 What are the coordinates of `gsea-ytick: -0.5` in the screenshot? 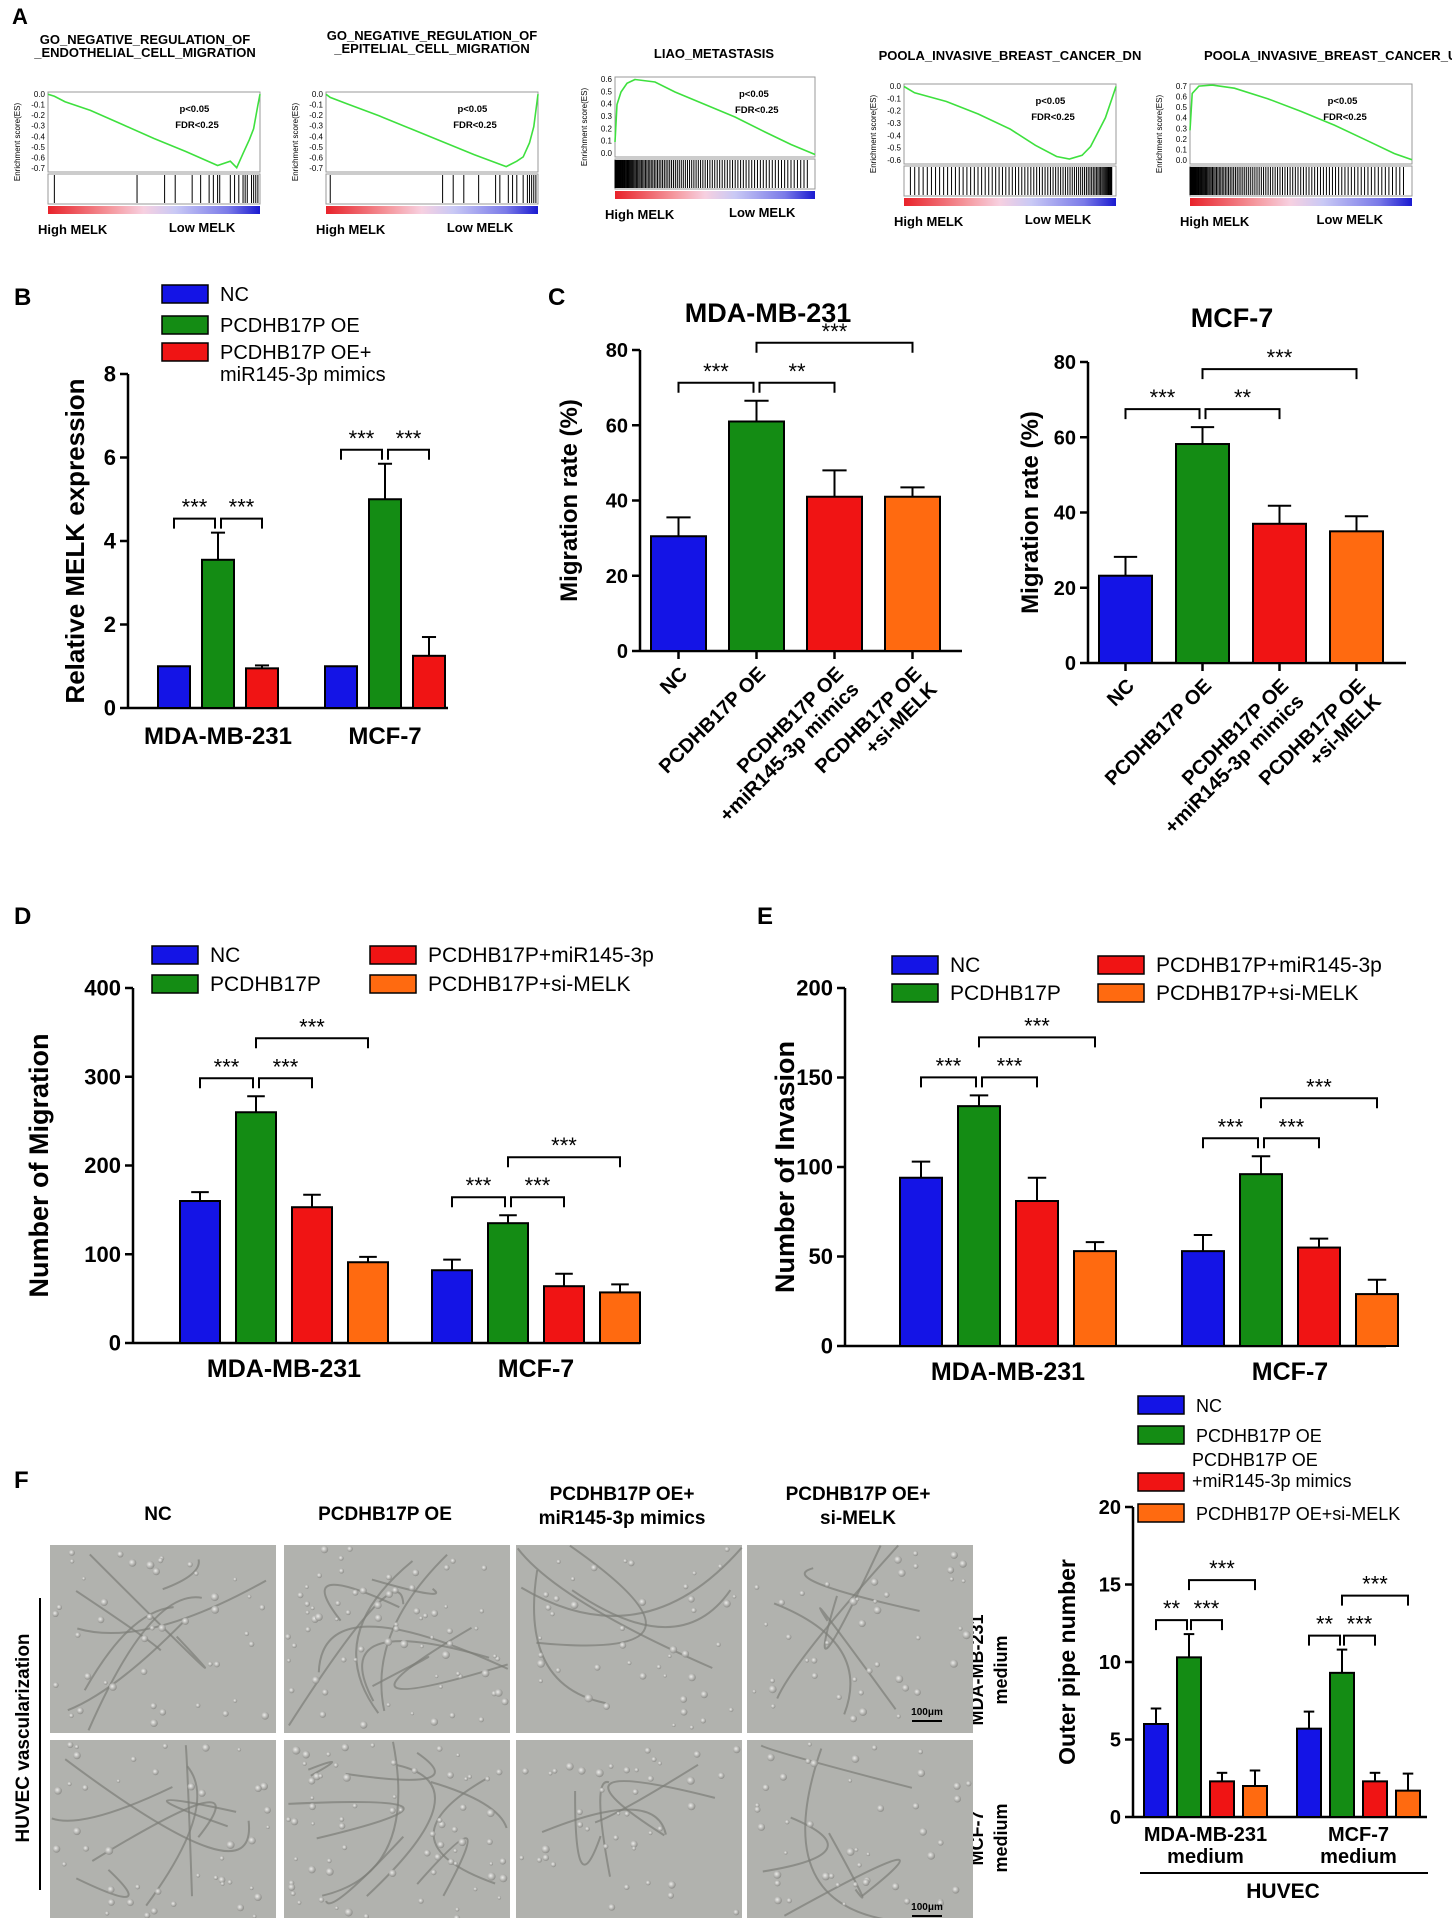 It's located at (38, 147).